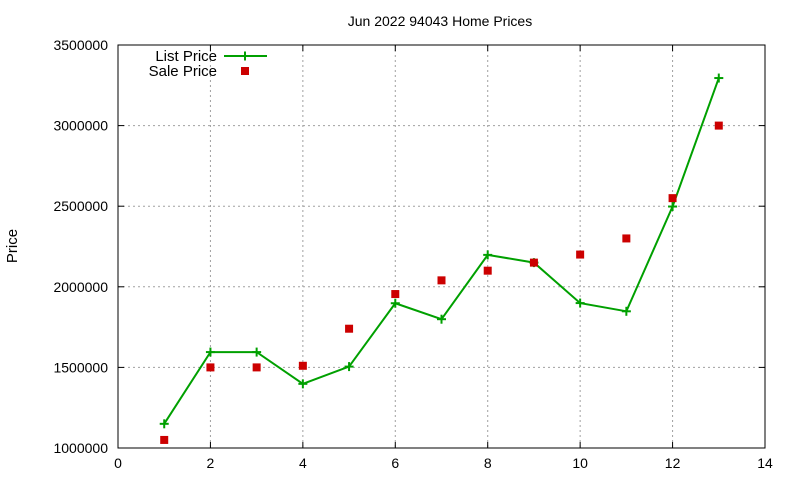  I want to click on y-tick-label: 2000000, so click(80, 287).